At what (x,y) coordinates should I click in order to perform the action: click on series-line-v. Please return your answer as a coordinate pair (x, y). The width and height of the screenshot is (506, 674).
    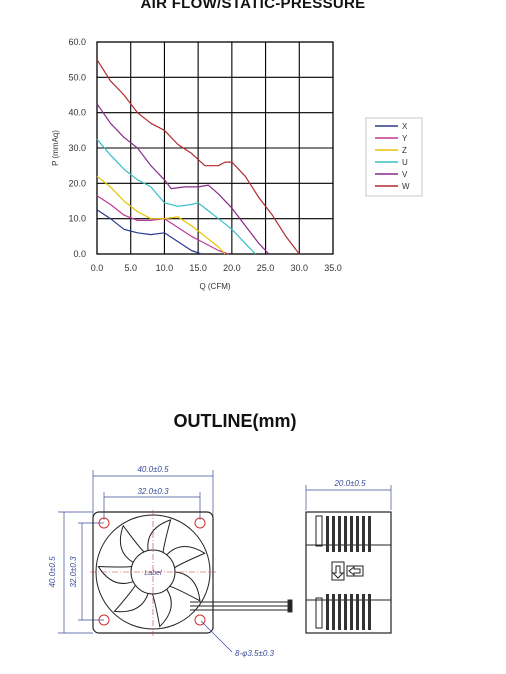
    Looking at the image, I should click on (183, 179).